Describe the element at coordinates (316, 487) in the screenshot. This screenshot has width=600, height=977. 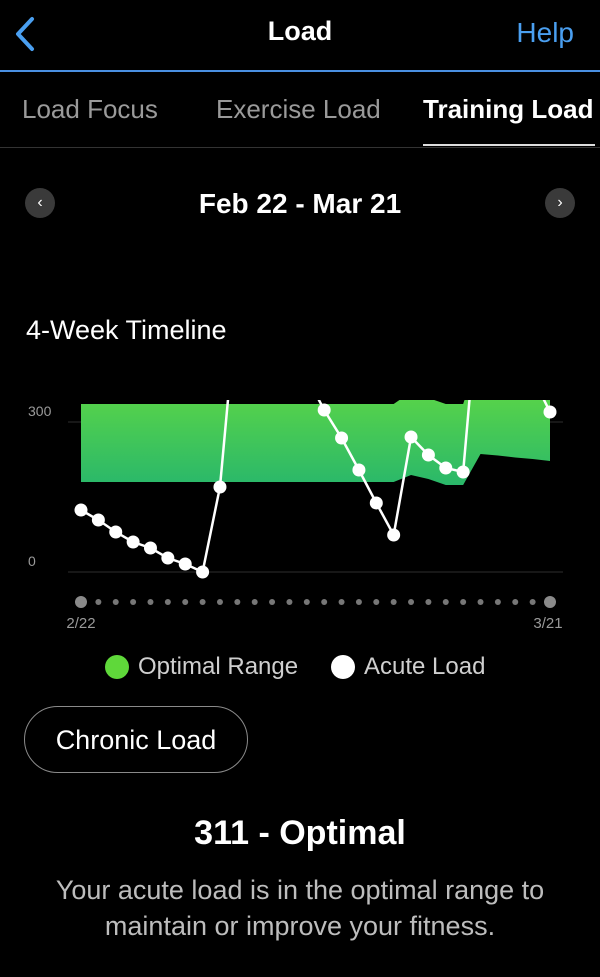
I see `acute-load-line` at that location.